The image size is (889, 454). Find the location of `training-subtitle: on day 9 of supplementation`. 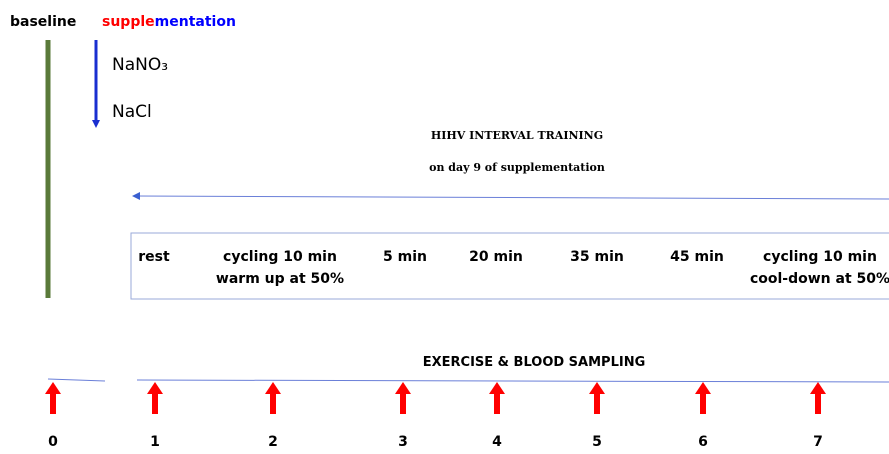

training-subtitle: on day 9 of supplementation is located at coordinates (517, 167).